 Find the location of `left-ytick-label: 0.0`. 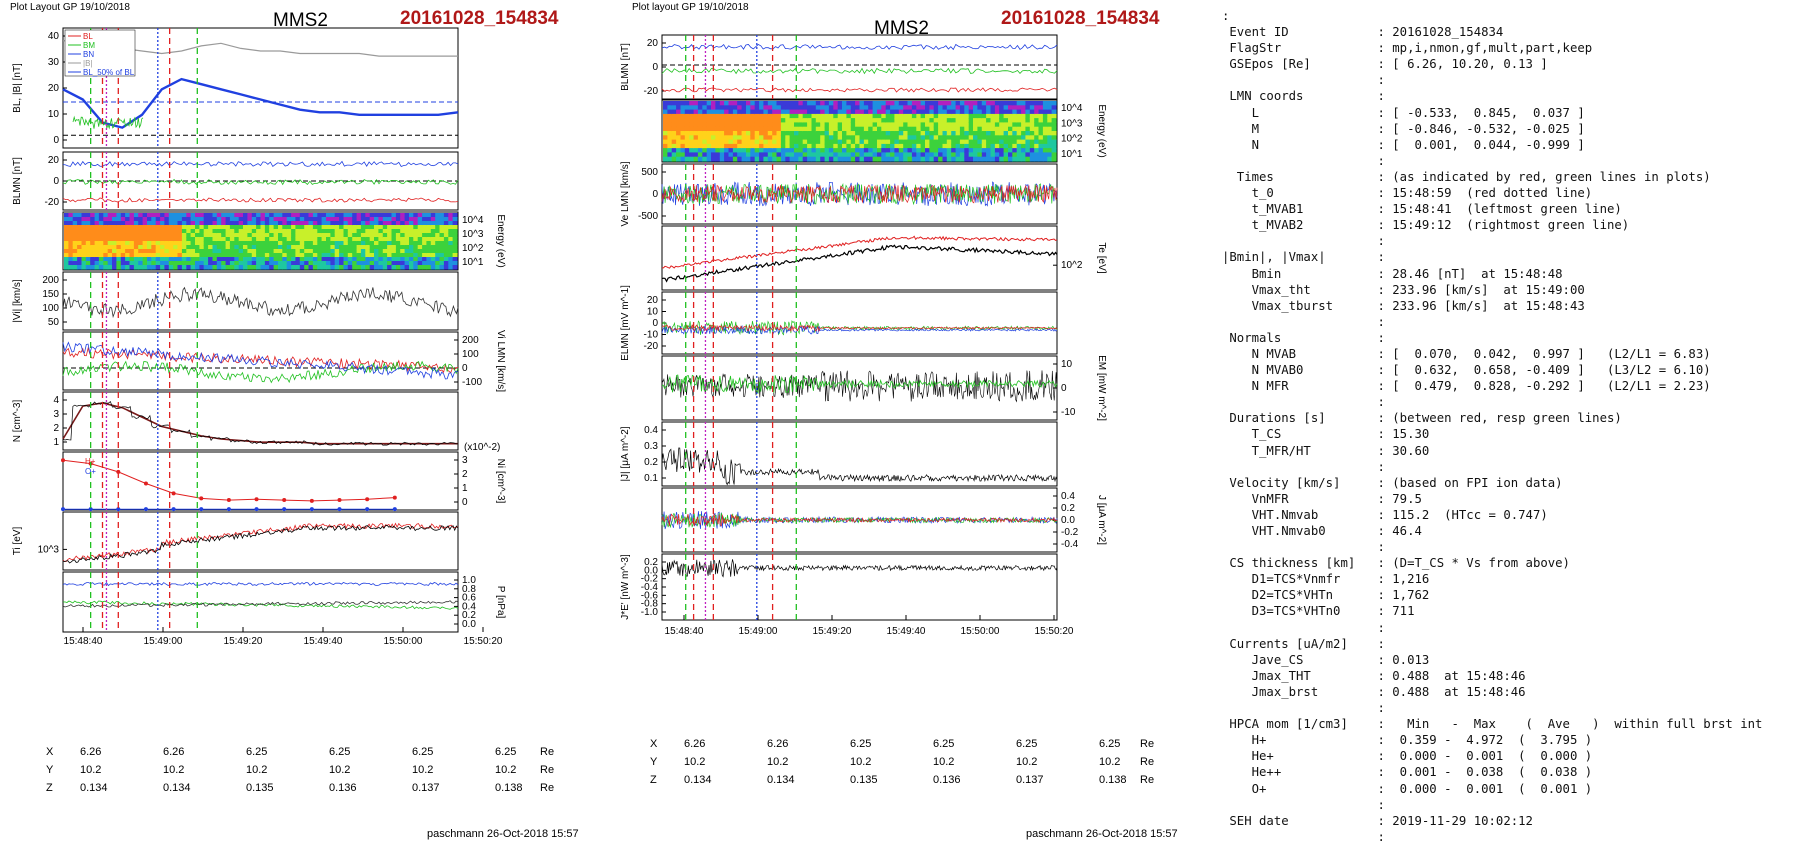

left-ytick-label: 0.0 is located at coordinates (469, 624).